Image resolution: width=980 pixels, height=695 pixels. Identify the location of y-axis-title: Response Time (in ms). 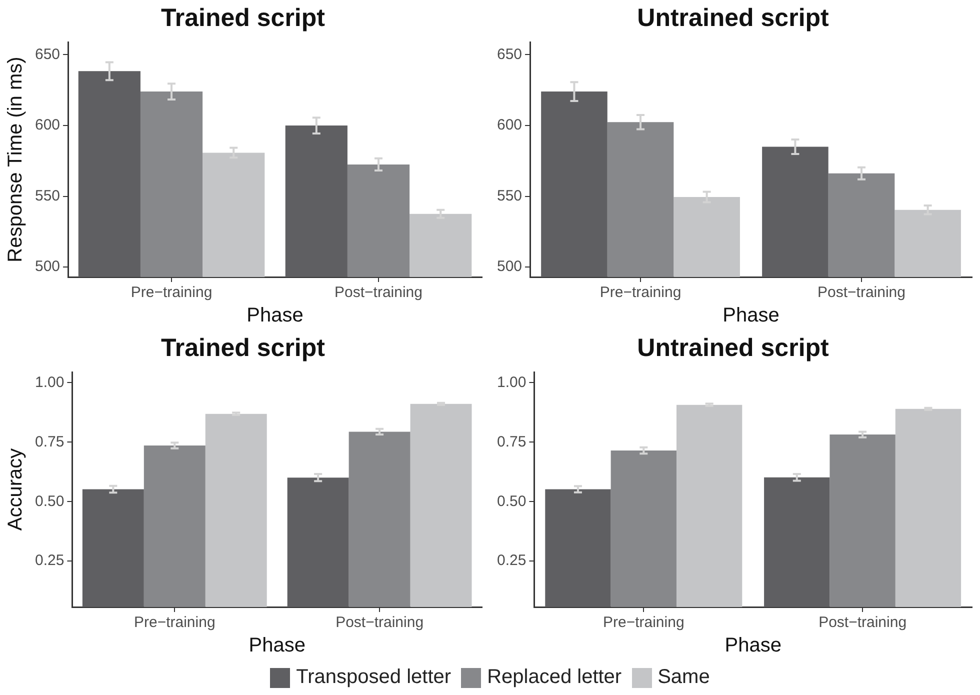
(15, 159).